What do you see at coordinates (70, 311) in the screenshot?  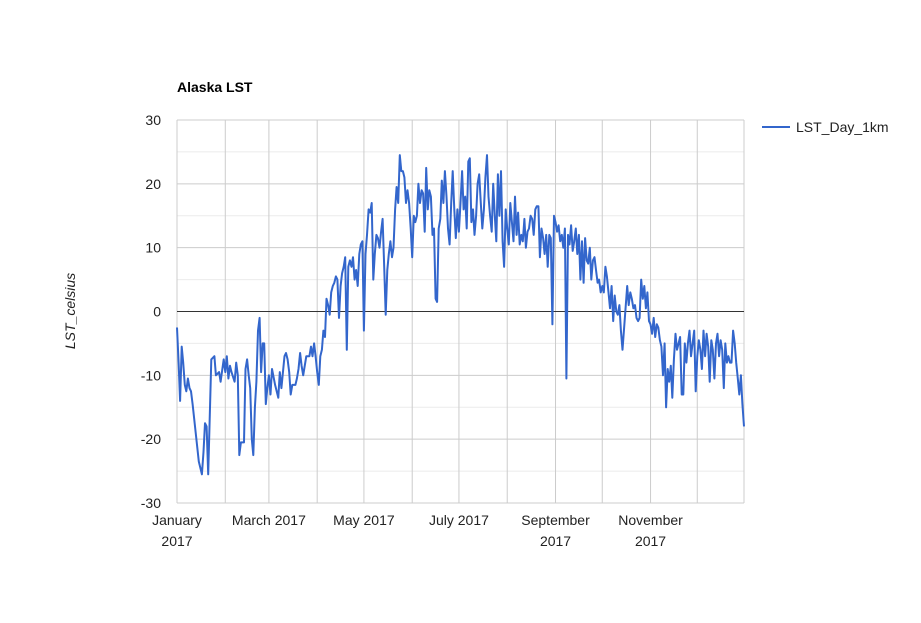 I see `y-axis-label: LST_celsius` at bounding box center [70, 311].